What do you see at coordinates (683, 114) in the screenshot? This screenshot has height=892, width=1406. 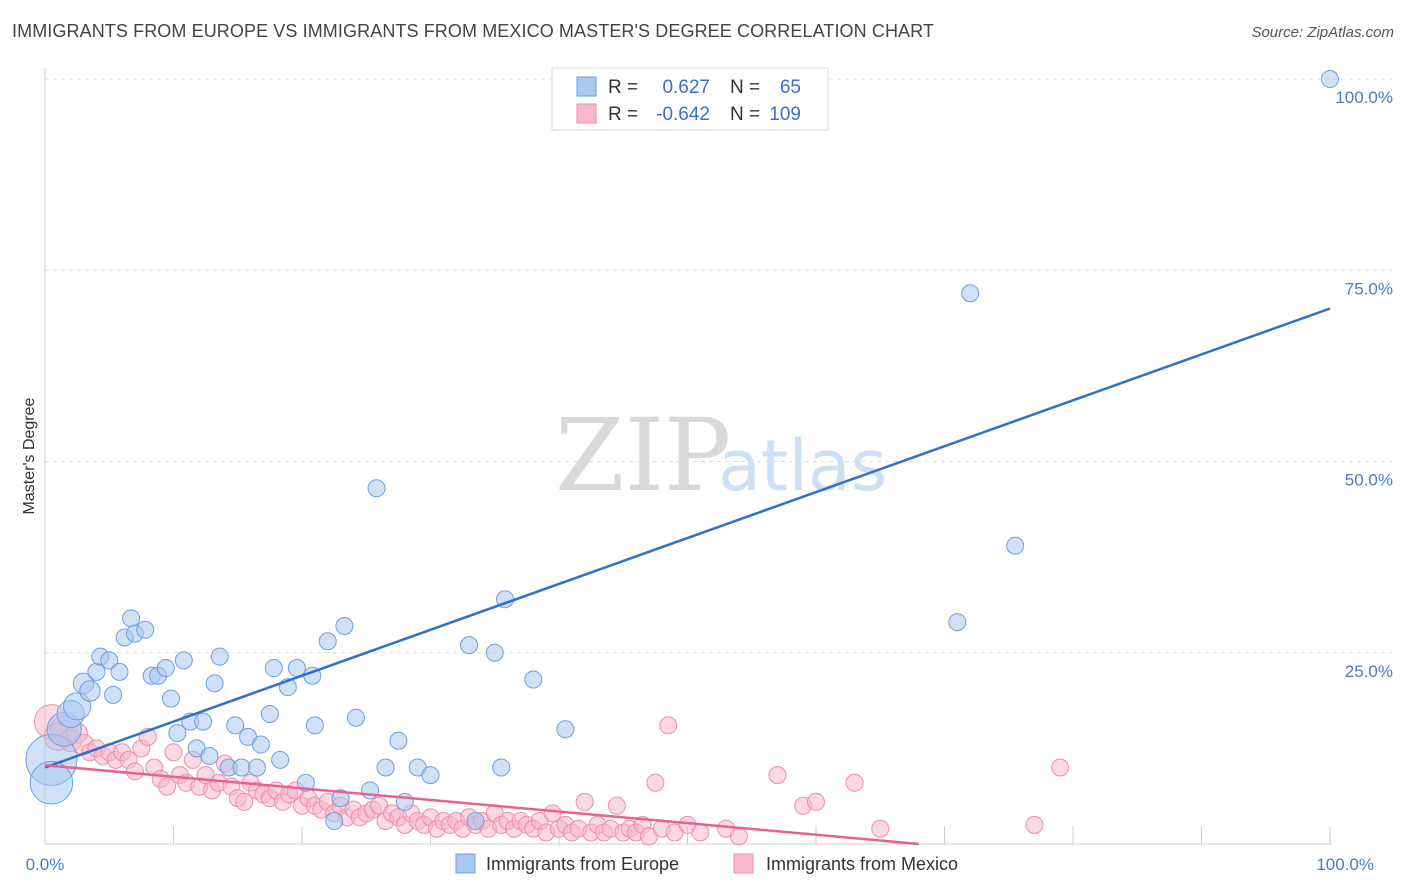 I see `legend-mexico-r-value: -0.642` at bounding box center [683, 114].